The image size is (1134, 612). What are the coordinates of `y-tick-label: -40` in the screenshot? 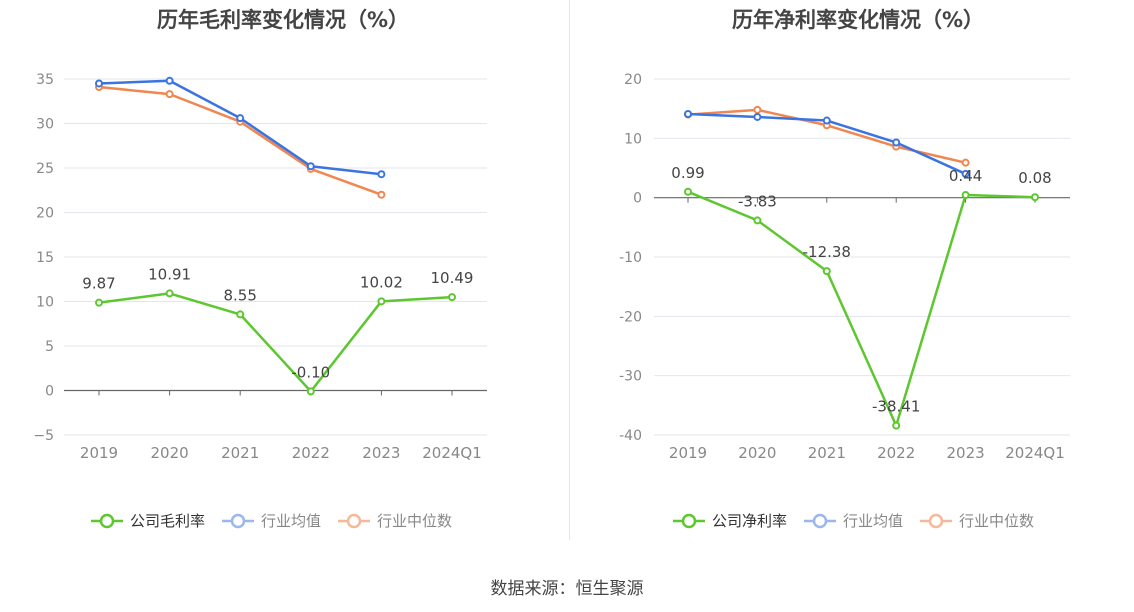 It's located at (630, 436).